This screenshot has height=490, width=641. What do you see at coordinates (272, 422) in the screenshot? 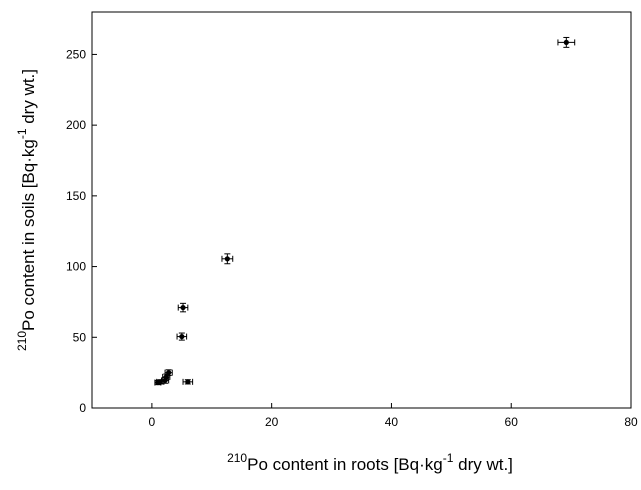
I see `x-tick-label: 20` at bounding box center [272, 422].